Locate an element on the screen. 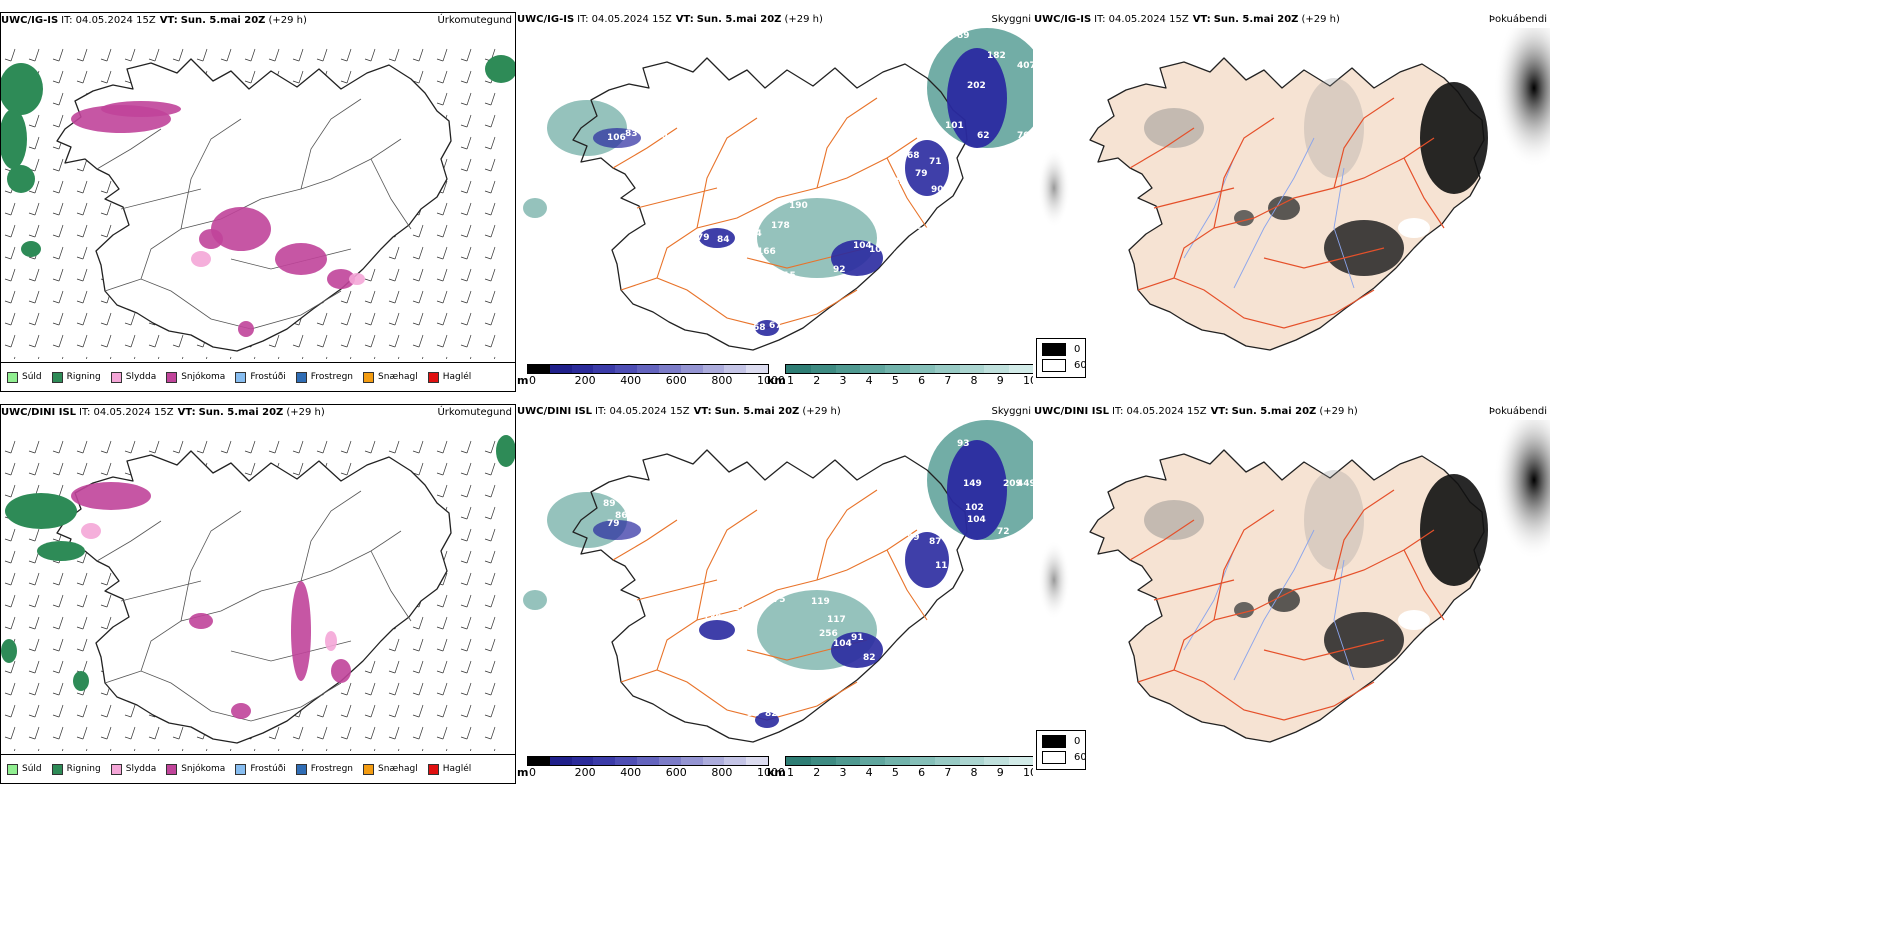  legend-item: Slydda is located at coordinates (133, 769).